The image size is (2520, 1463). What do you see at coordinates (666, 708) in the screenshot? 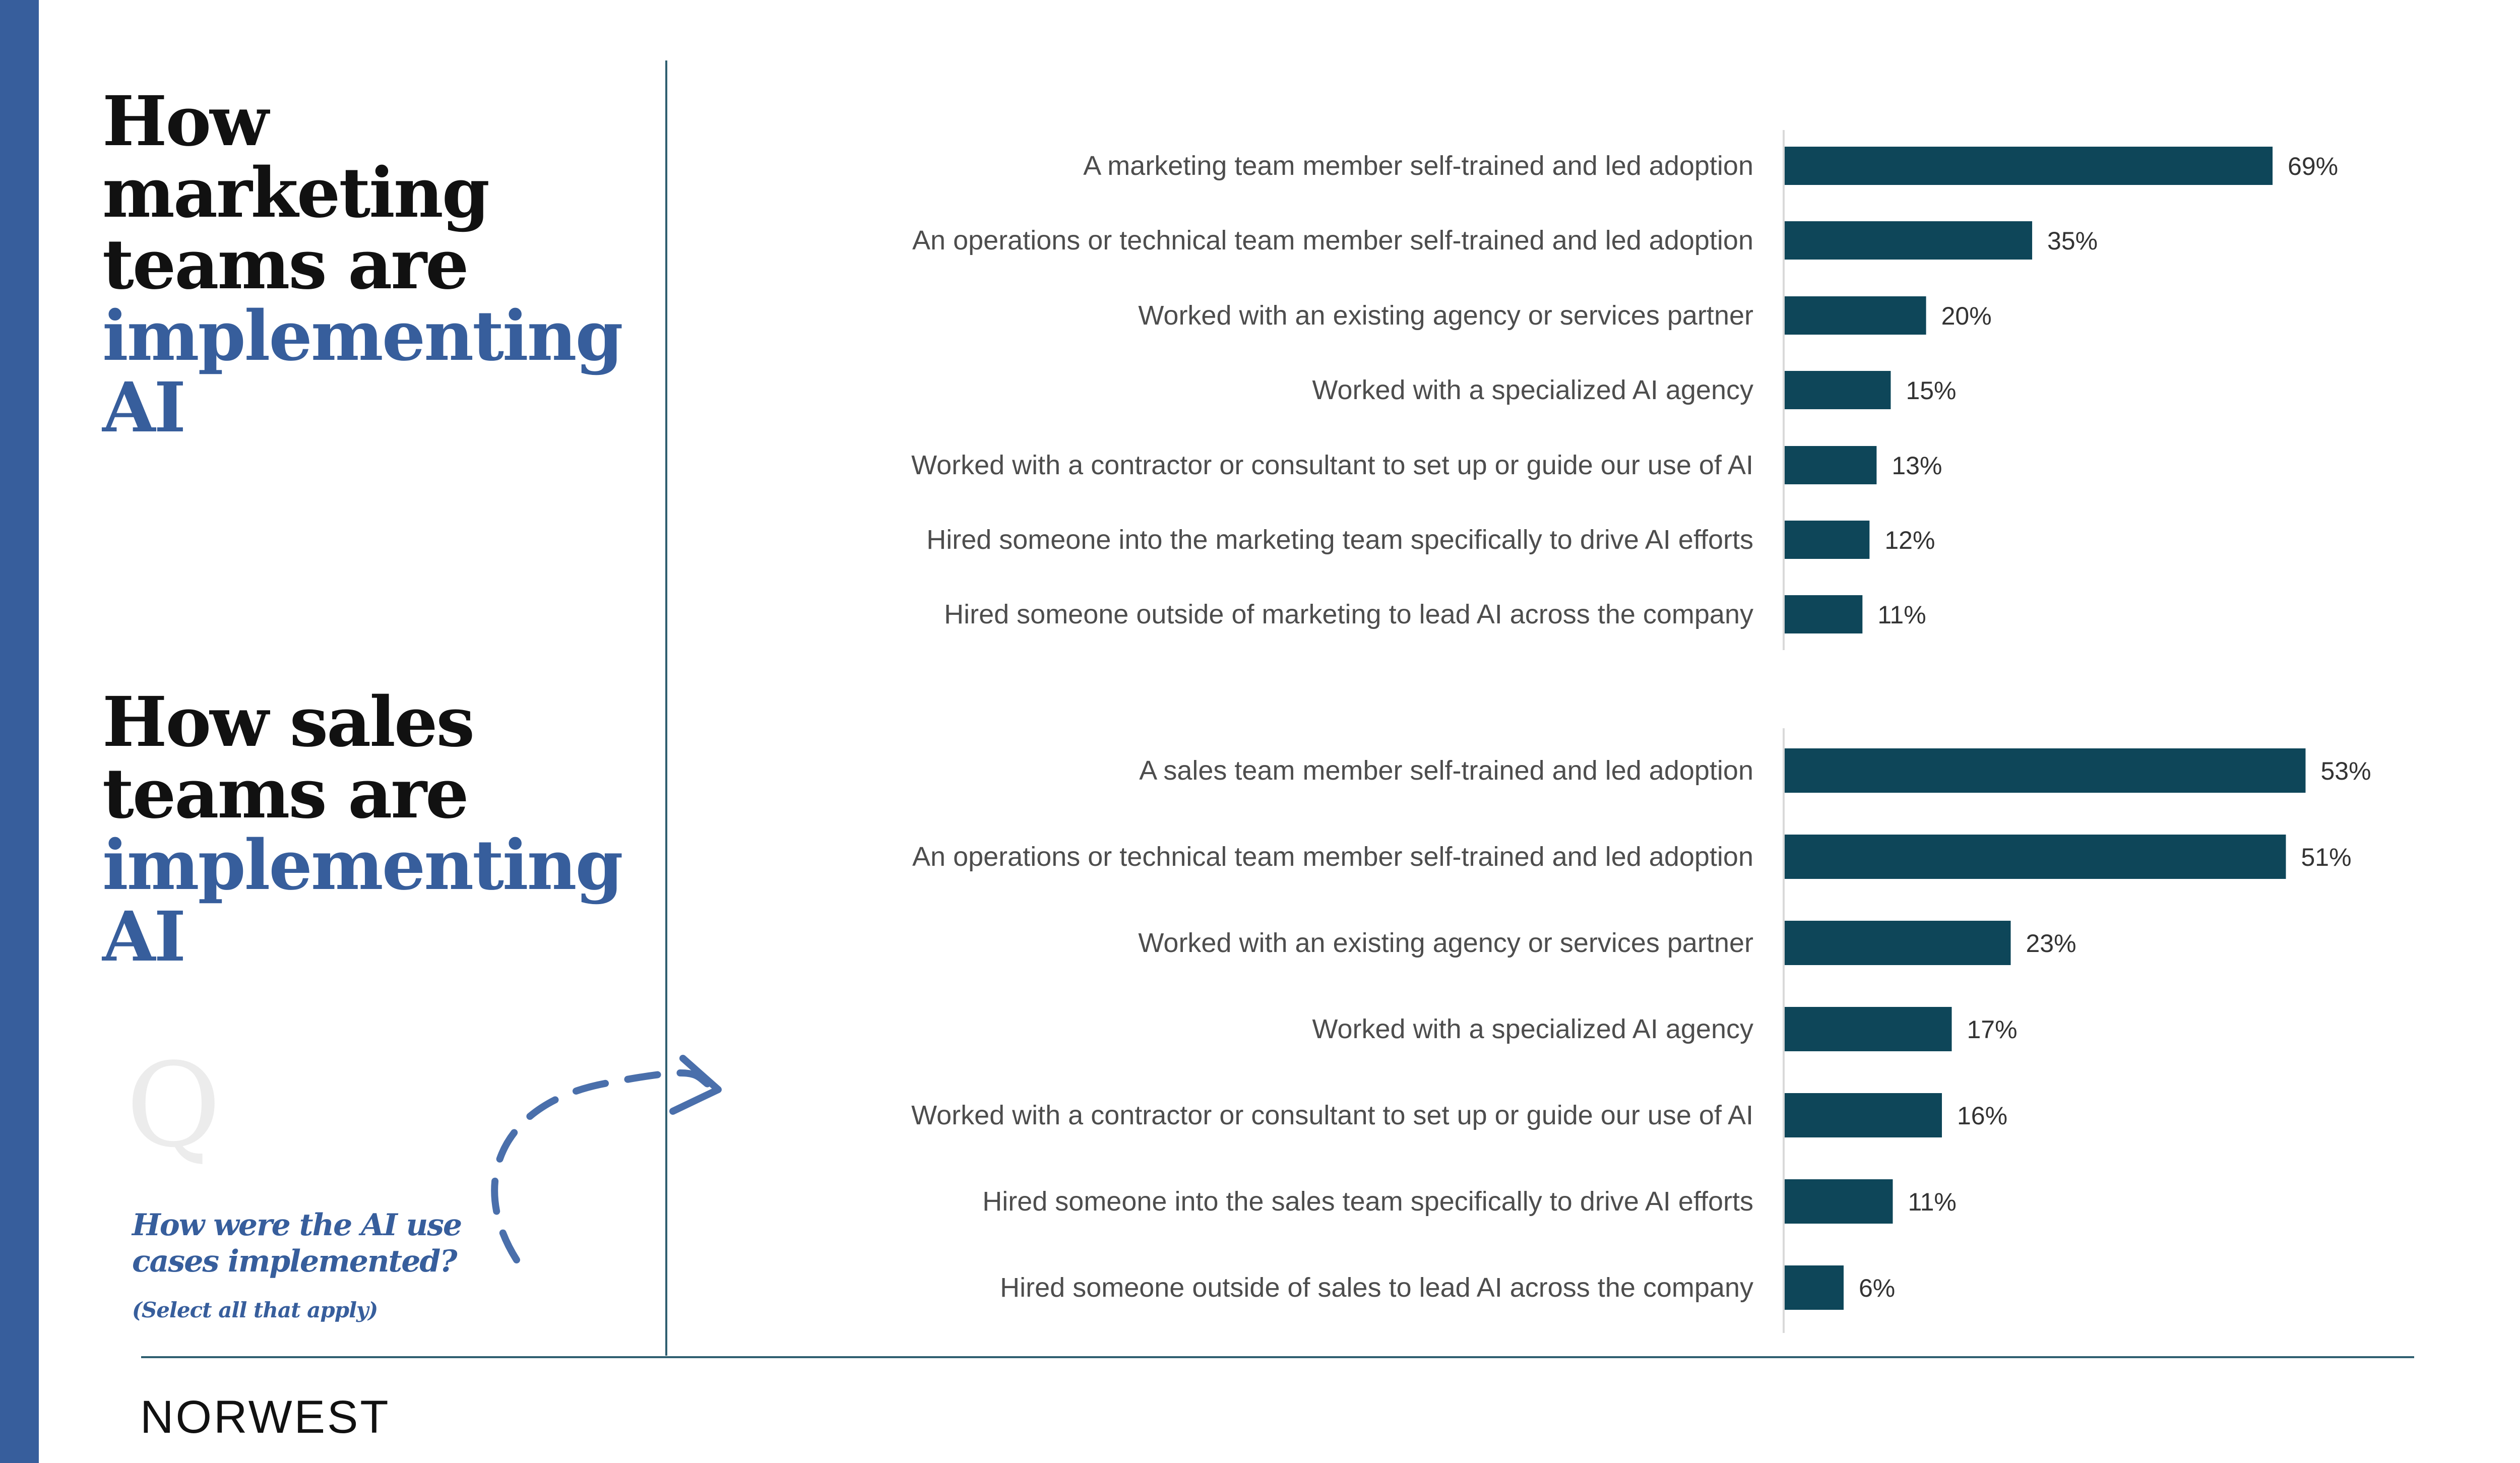
I see `vertical-divider` at bounding box center [666, 708].